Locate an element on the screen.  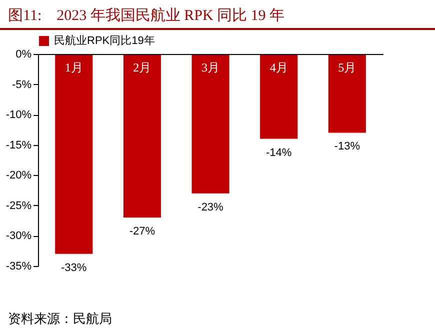
y-tick-label: -35% is located at coordinates (19, 266).